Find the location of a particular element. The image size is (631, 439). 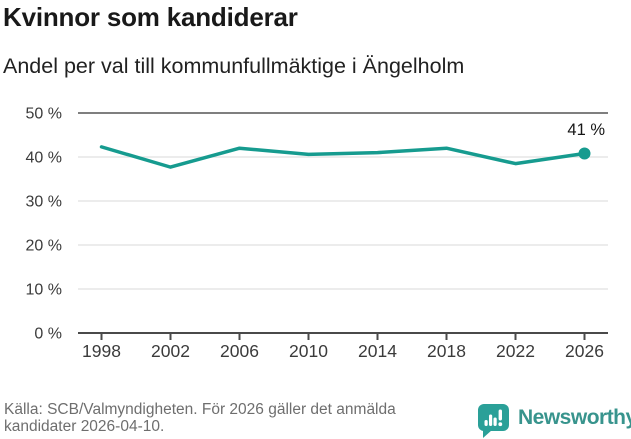

x-tick-label: 2002 is located at coordinates (170, 351).